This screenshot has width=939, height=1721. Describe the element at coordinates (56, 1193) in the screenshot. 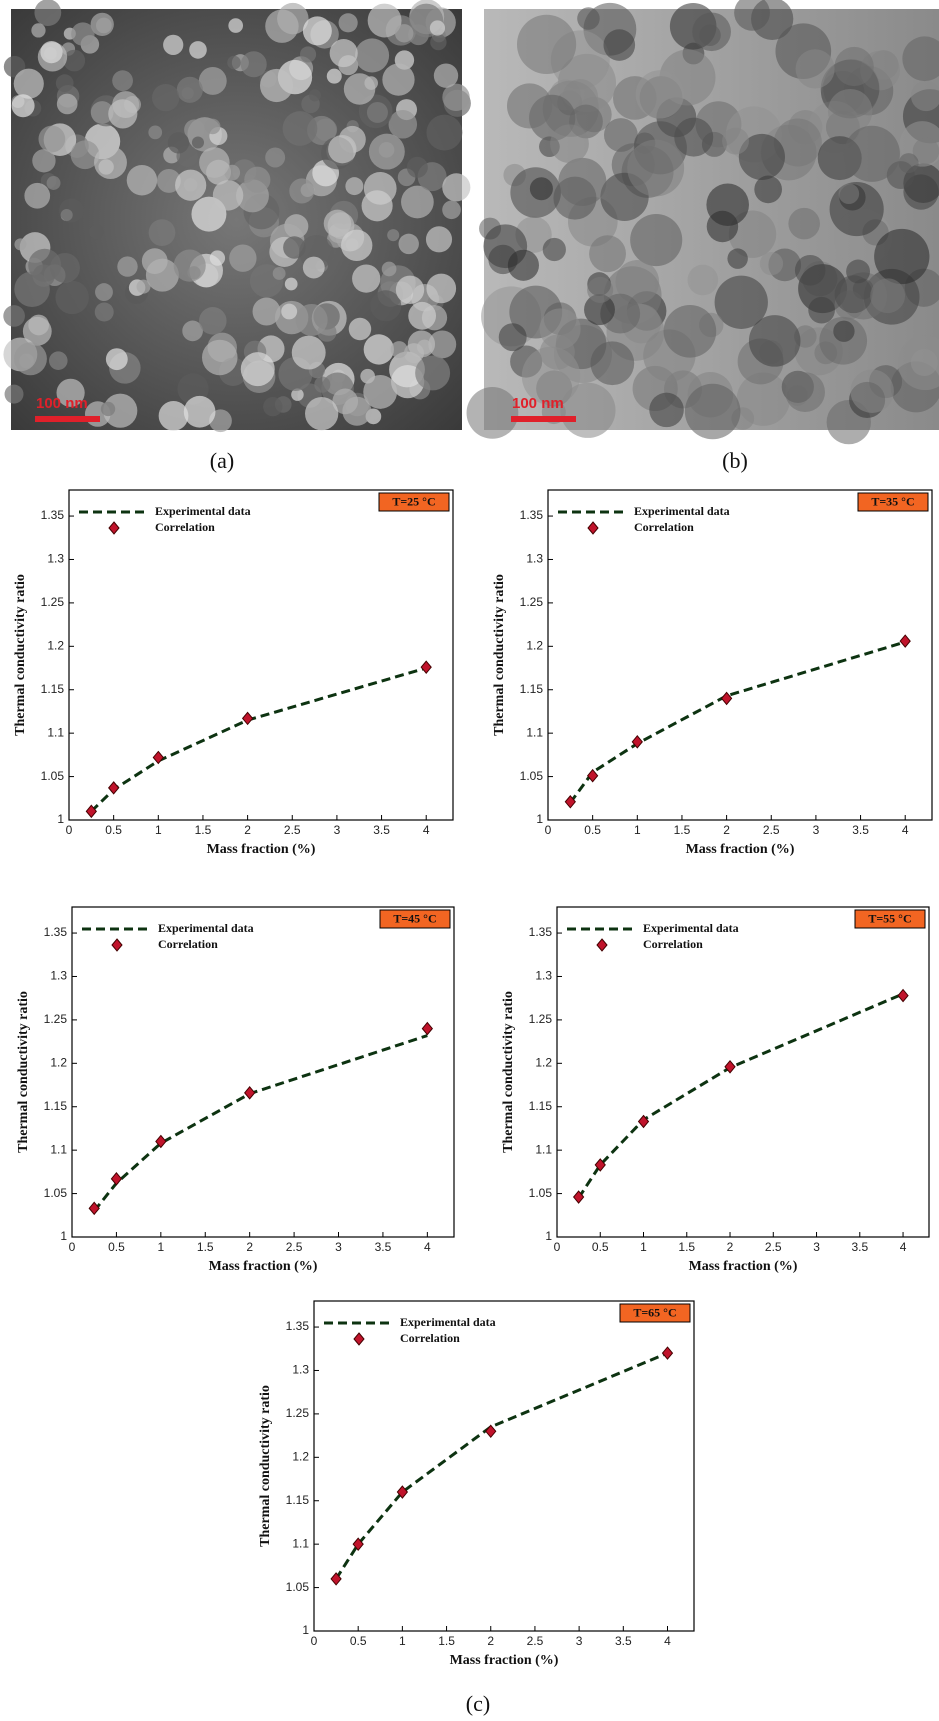

I see `y-tick-label: 1.05` at that location.